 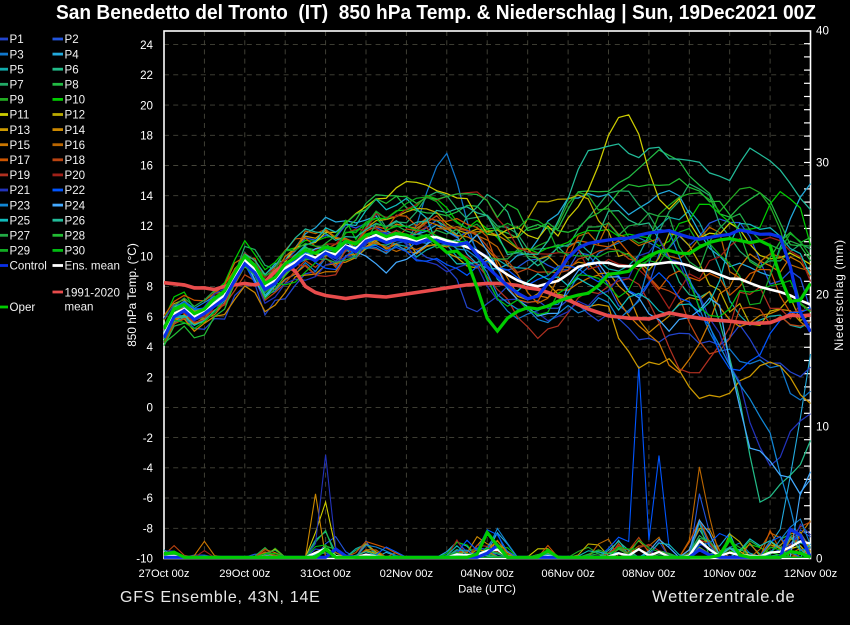 I want to click on svg-text: -10, so click(x=144, y=559).